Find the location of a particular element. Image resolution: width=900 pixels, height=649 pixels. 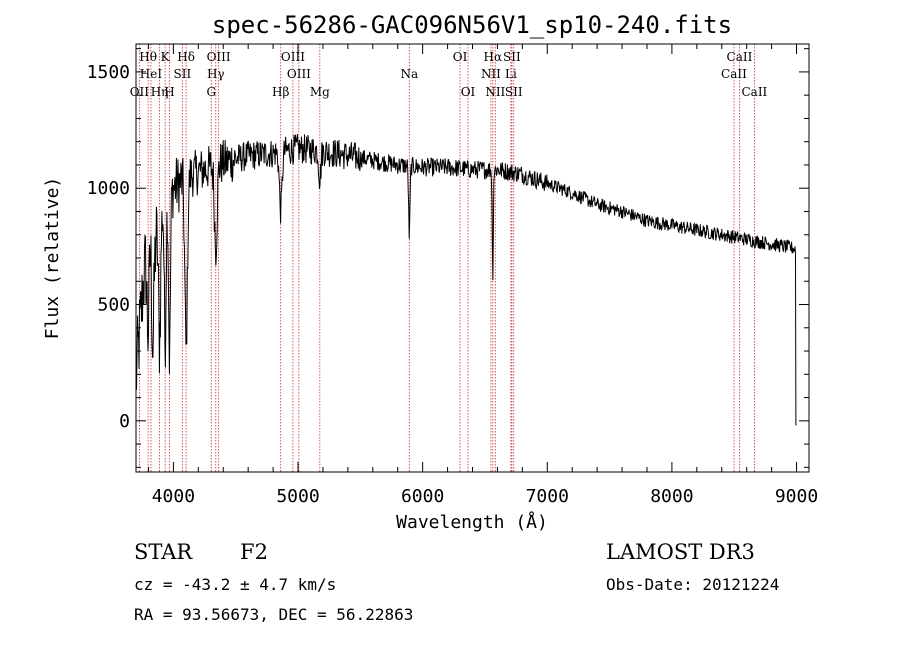

marker-label-1: HeI is located at coordinates (151, 74).